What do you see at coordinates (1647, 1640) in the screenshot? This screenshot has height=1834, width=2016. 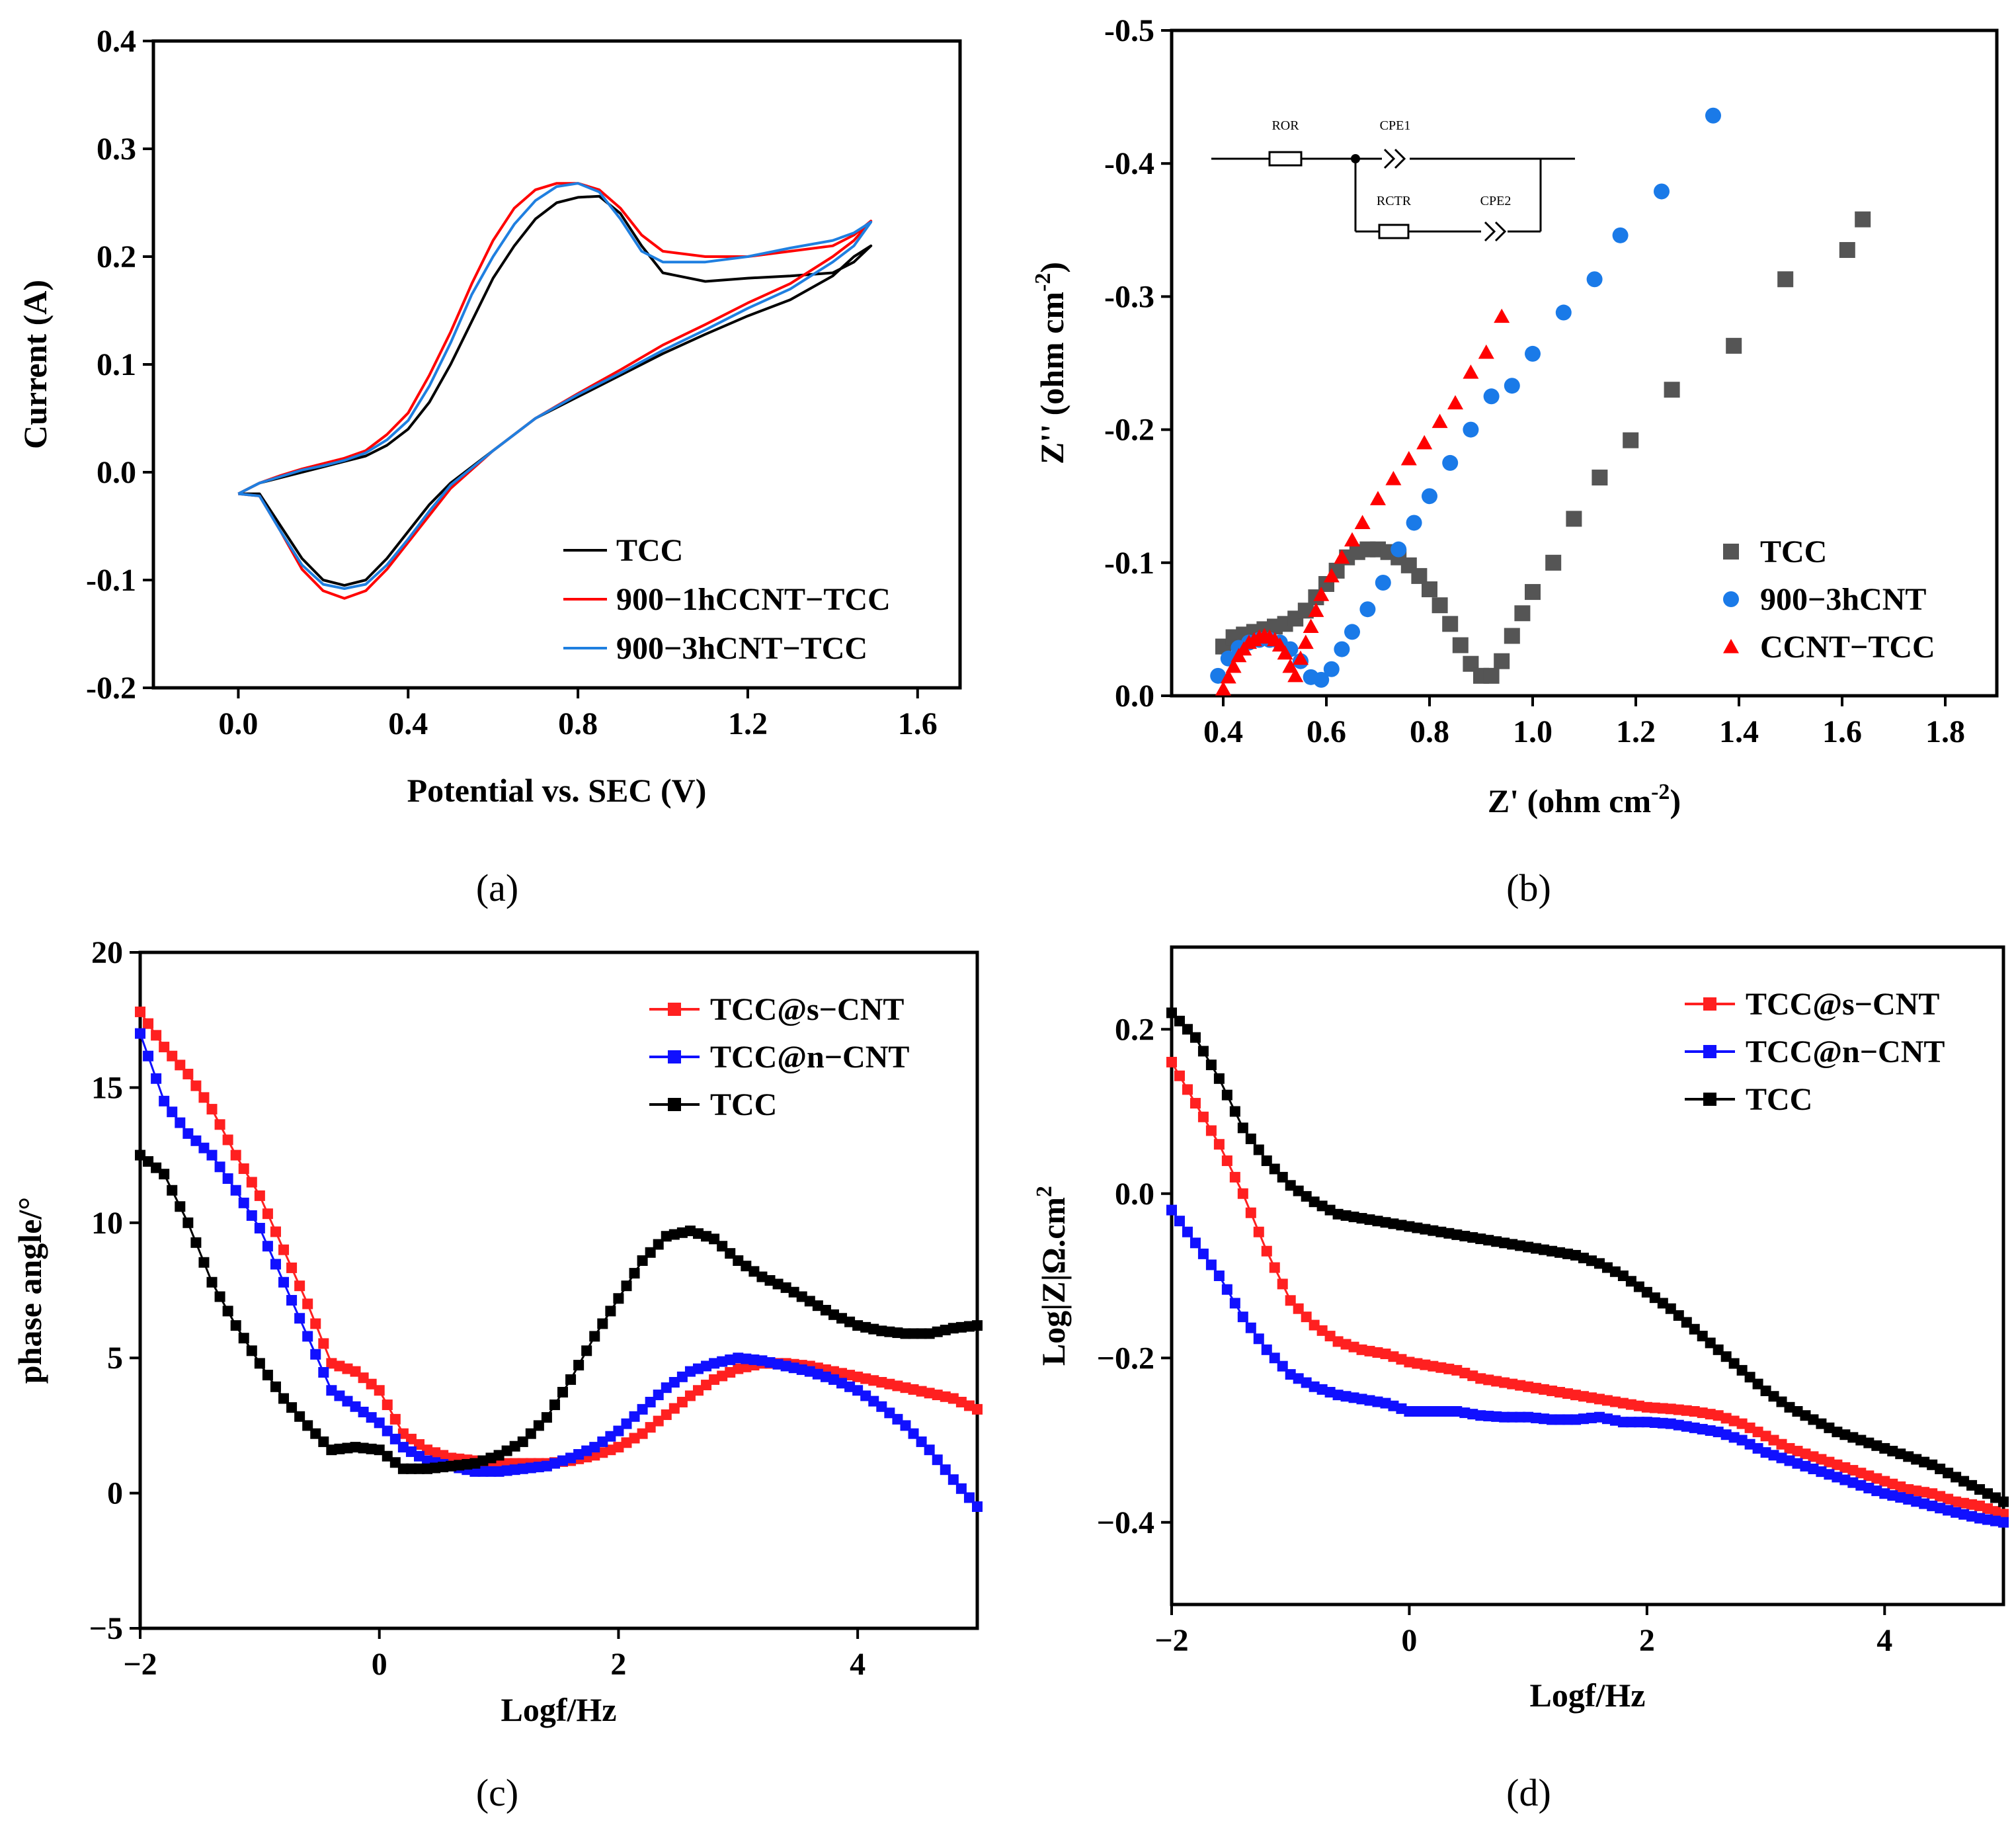 I see `x-tick-label: 2` at bounding box center [1647, 1640].